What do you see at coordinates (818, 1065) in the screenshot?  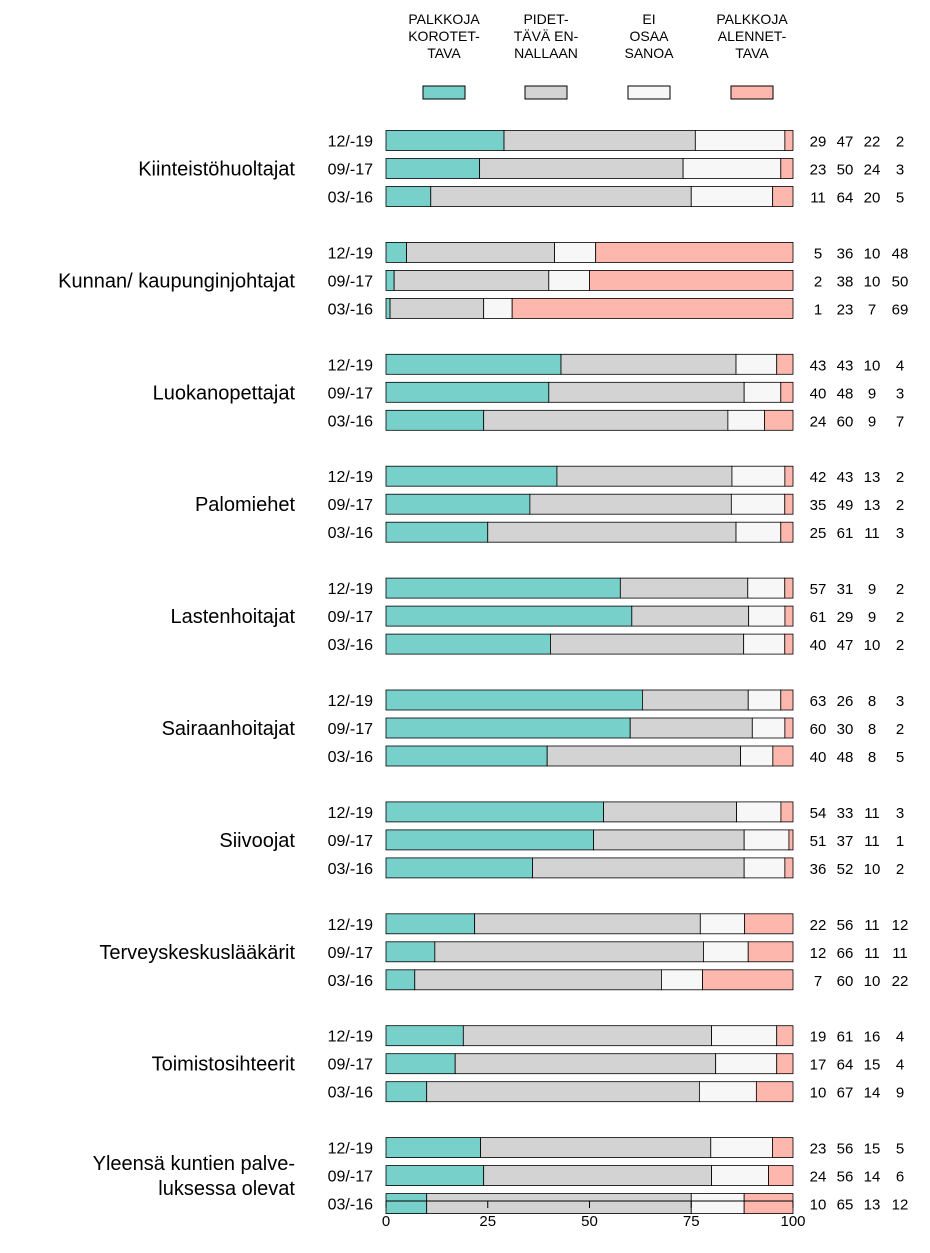 I see `value-label: 17` at bounding box center [818, 1065].